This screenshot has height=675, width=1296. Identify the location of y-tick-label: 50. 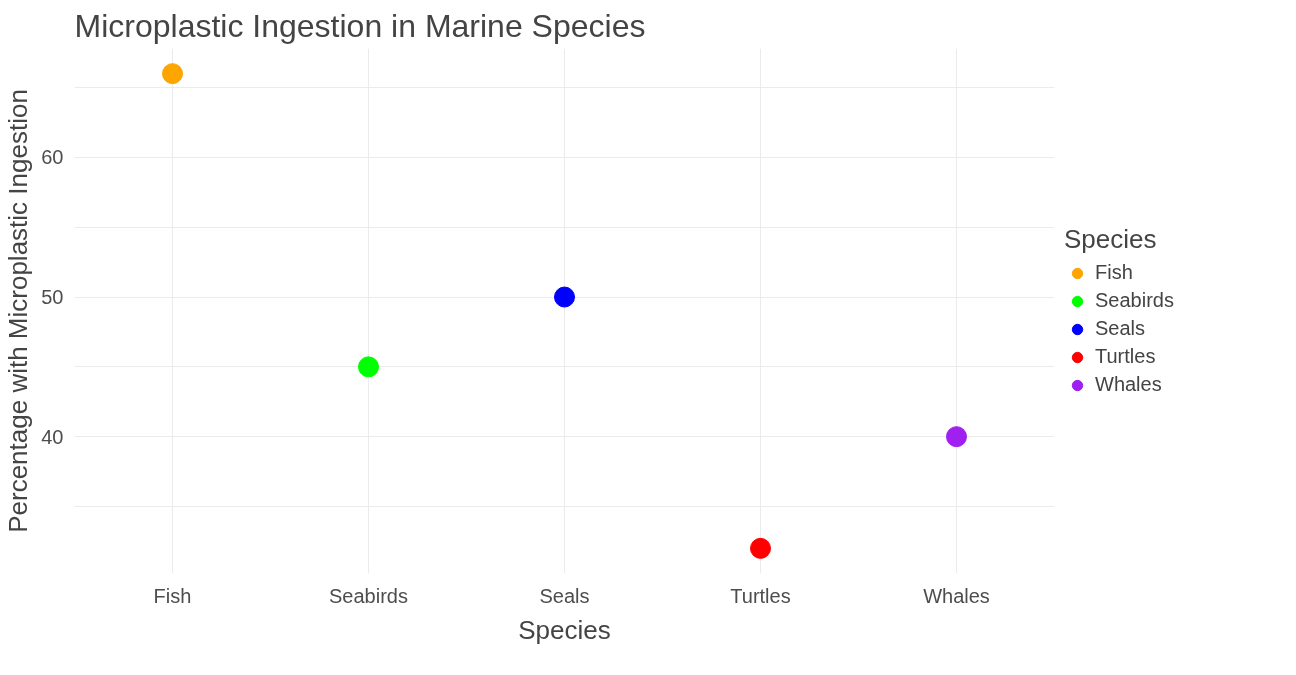
(52, 297).